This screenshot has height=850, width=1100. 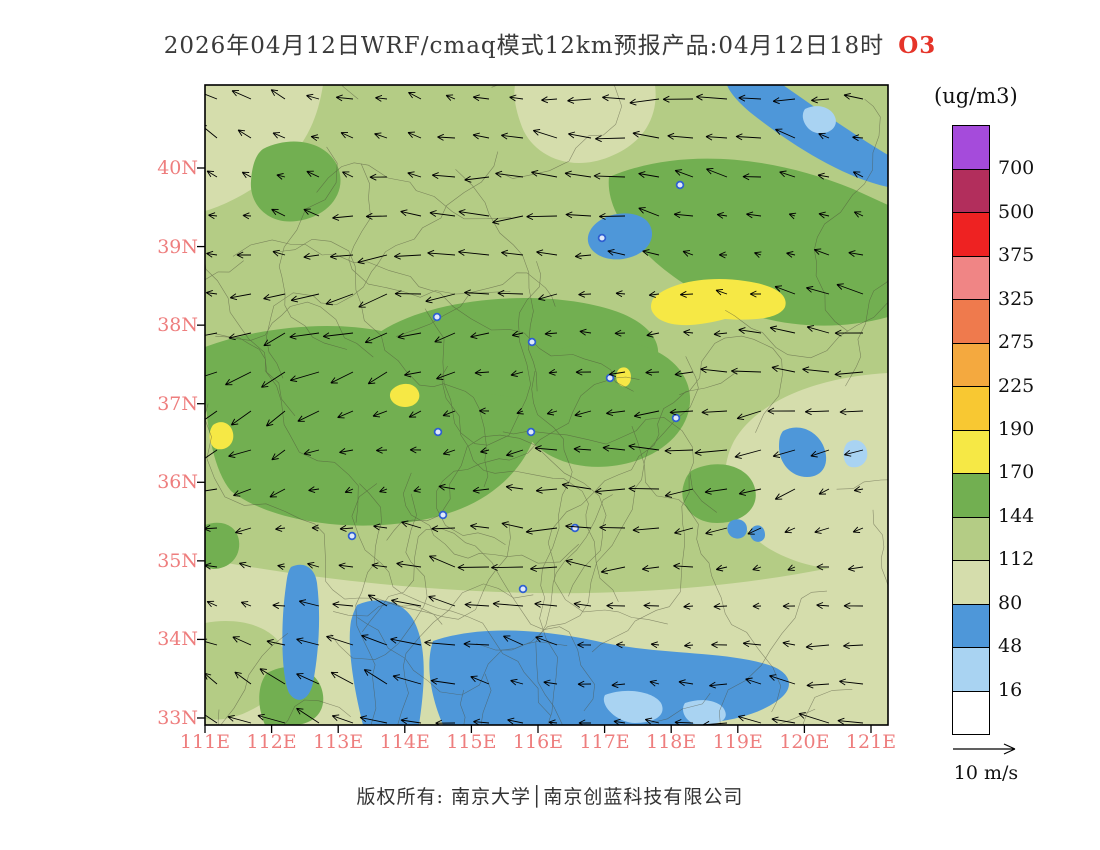 What do you see at coordinates (1016, 255) in the screenshot?
I see `colorbar-boundary-label: 375` at bounding box center [1016, 255].